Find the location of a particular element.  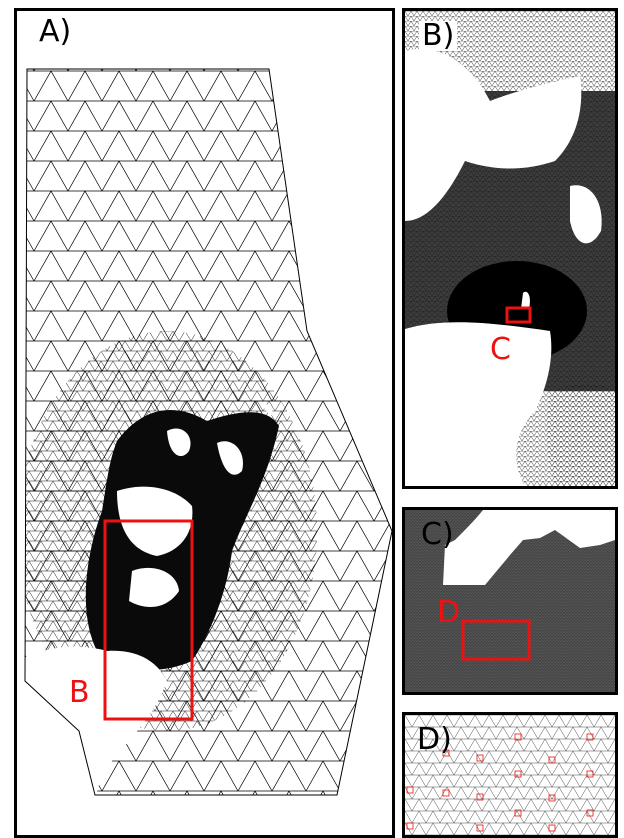

inset-d-box is located at coordinates (496, 640).